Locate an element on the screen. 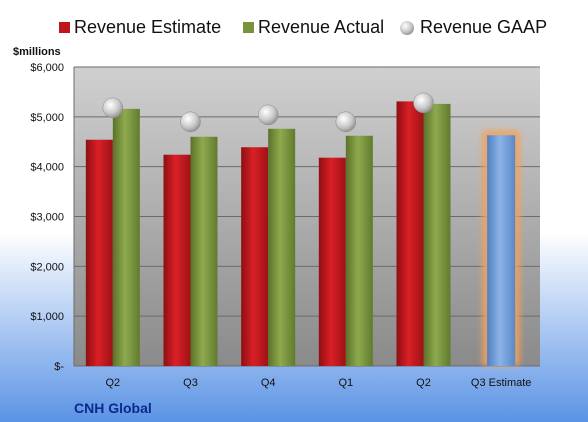 The width and height of the screenshot is (588, 422). y-axis-unit-label: $millions is located at coordinates (37, 52).